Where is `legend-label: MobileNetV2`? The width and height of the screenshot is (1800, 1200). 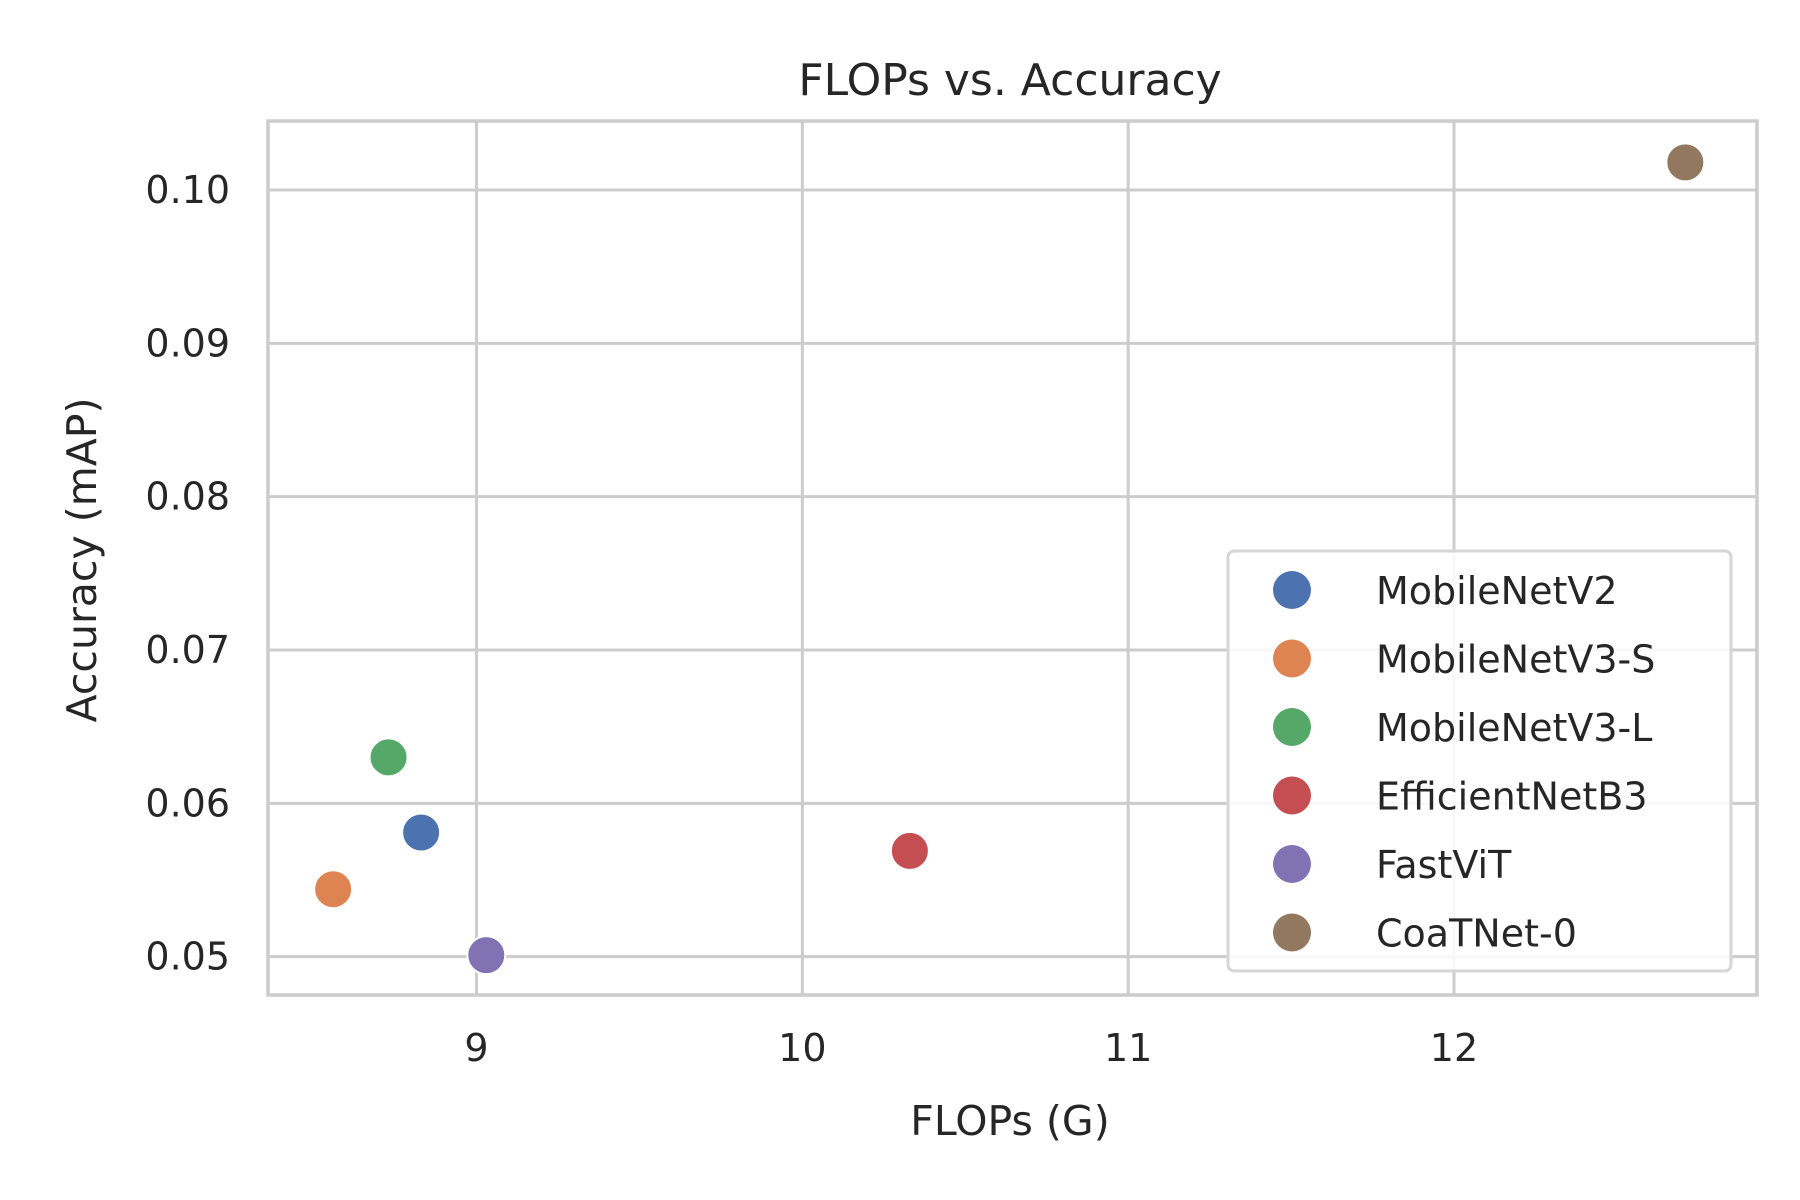 legend-label: MobileNetV2 is located at coordinates (1497, 591).